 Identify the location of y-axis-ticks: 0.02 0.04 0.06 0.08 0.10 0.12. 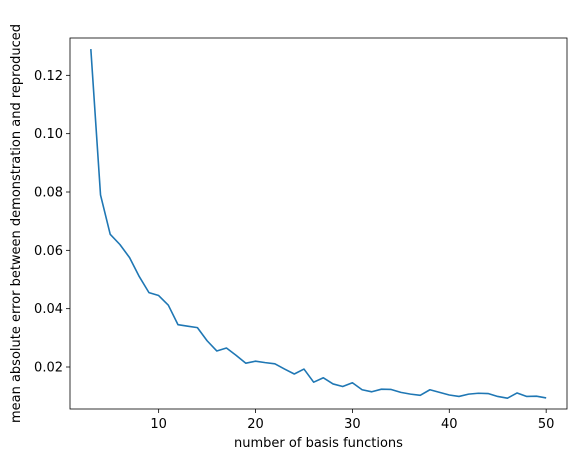
(52, 222).